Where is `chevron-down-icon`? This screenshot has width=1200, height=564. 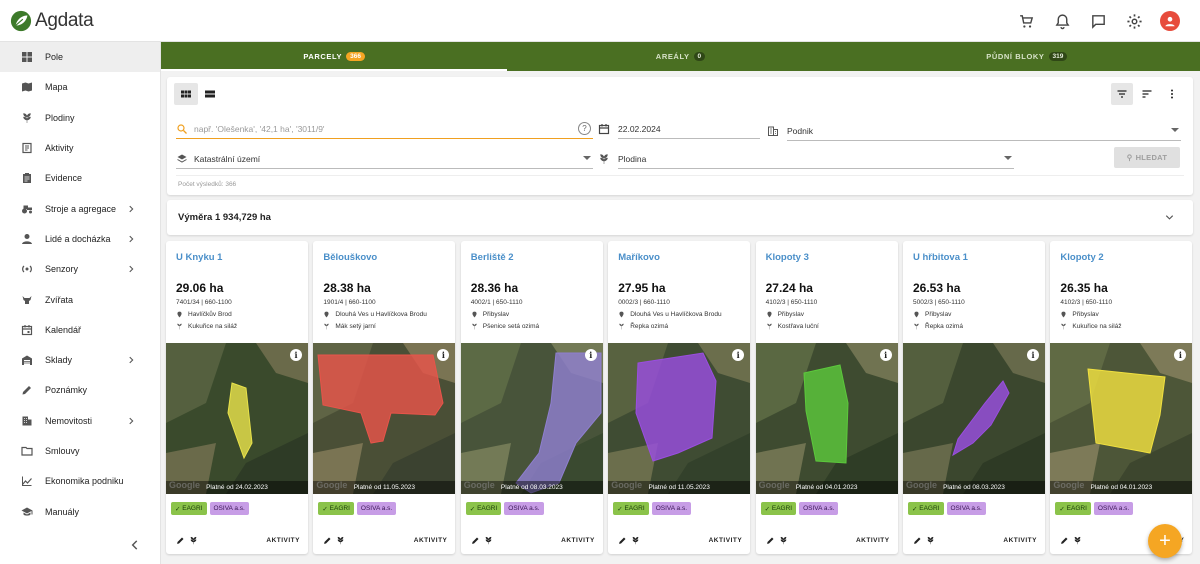
chevron-down-icon is located at coordinates (1169, 217).